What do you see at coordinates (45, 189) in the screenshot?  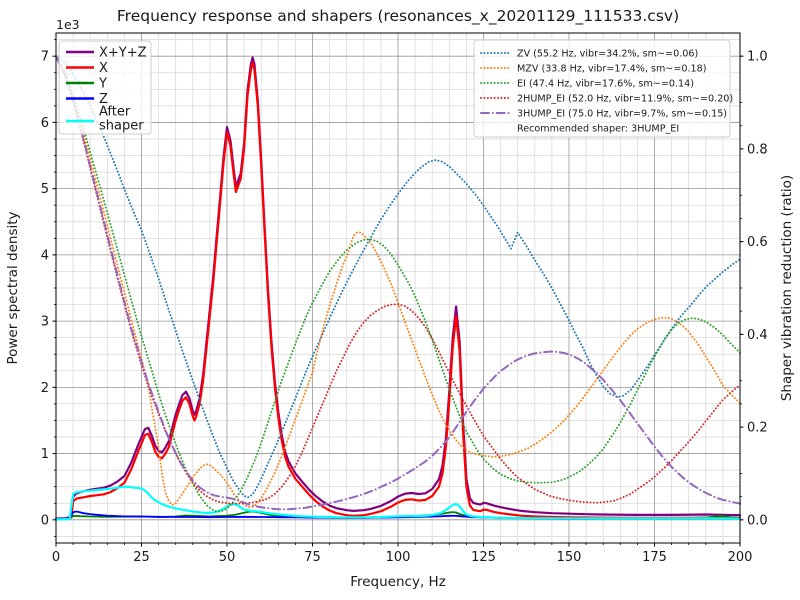 I see `y-left-tick-label: 5` at bounding box center [45, 189].